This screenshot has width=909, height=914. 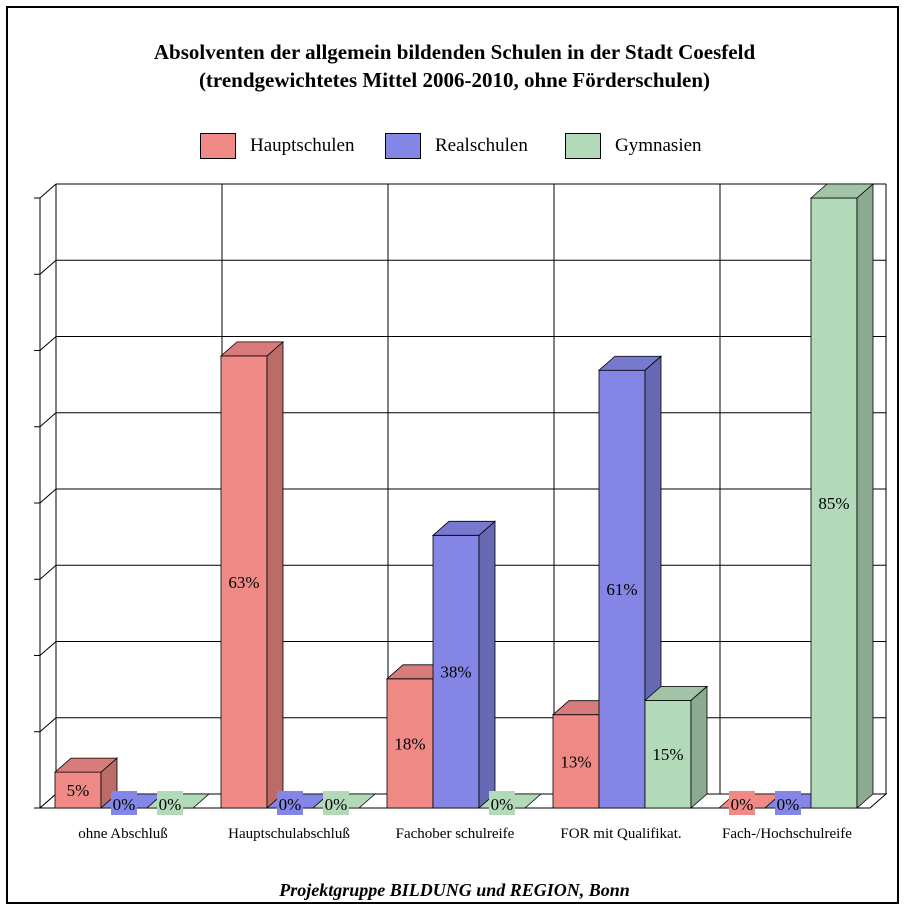 I want to click on legend-swatch-gymnasien, so click(x=583, y=146).